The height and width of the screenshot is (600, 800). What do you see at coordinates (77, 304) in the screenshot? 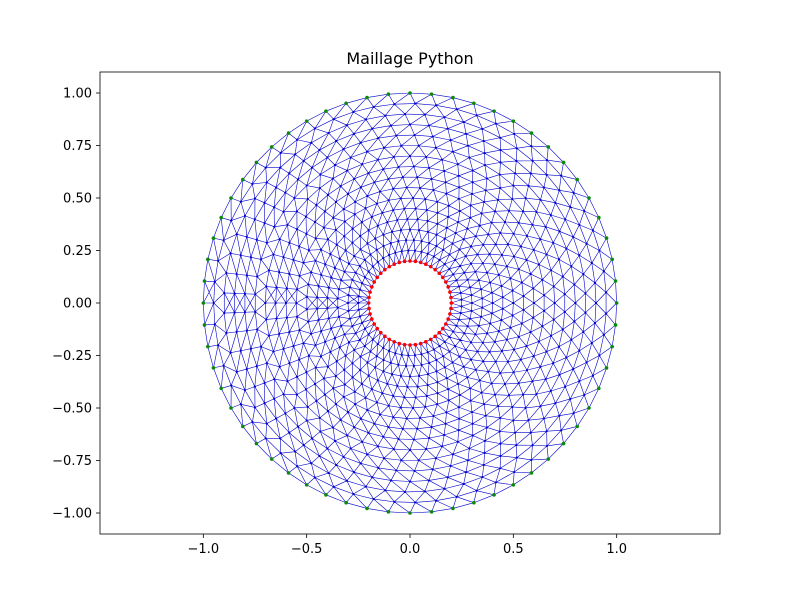
I see `y-tick-label: 0.00` at bounding box center [77, 304].